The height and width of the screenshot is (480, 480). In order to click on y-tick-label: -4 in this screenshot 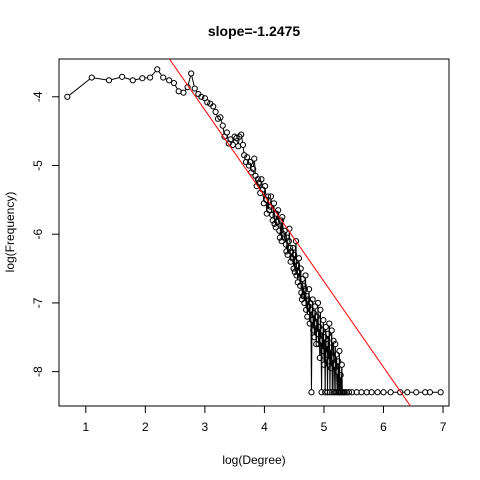, I will do `click(38, 96)`.